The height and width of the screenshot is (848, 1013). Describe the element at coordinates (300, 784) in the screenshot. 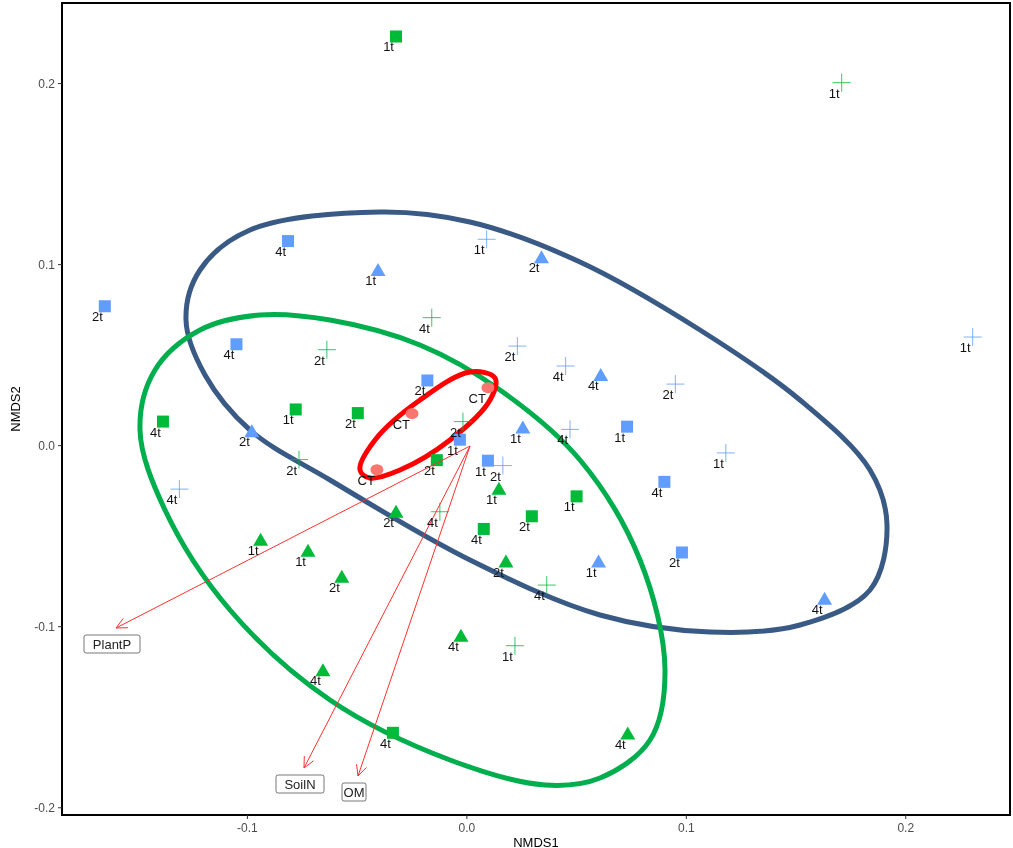

I see `annotation: SoilN` at that location.